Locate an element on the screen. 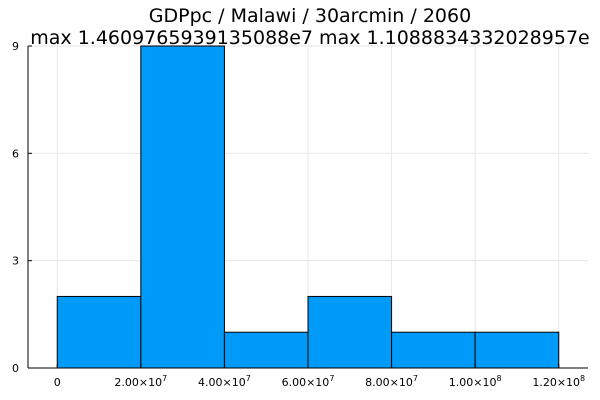 The width and height of the screenshot is (600, 400). y-tick-label-3: 9 is located at coordinates (15, 46).